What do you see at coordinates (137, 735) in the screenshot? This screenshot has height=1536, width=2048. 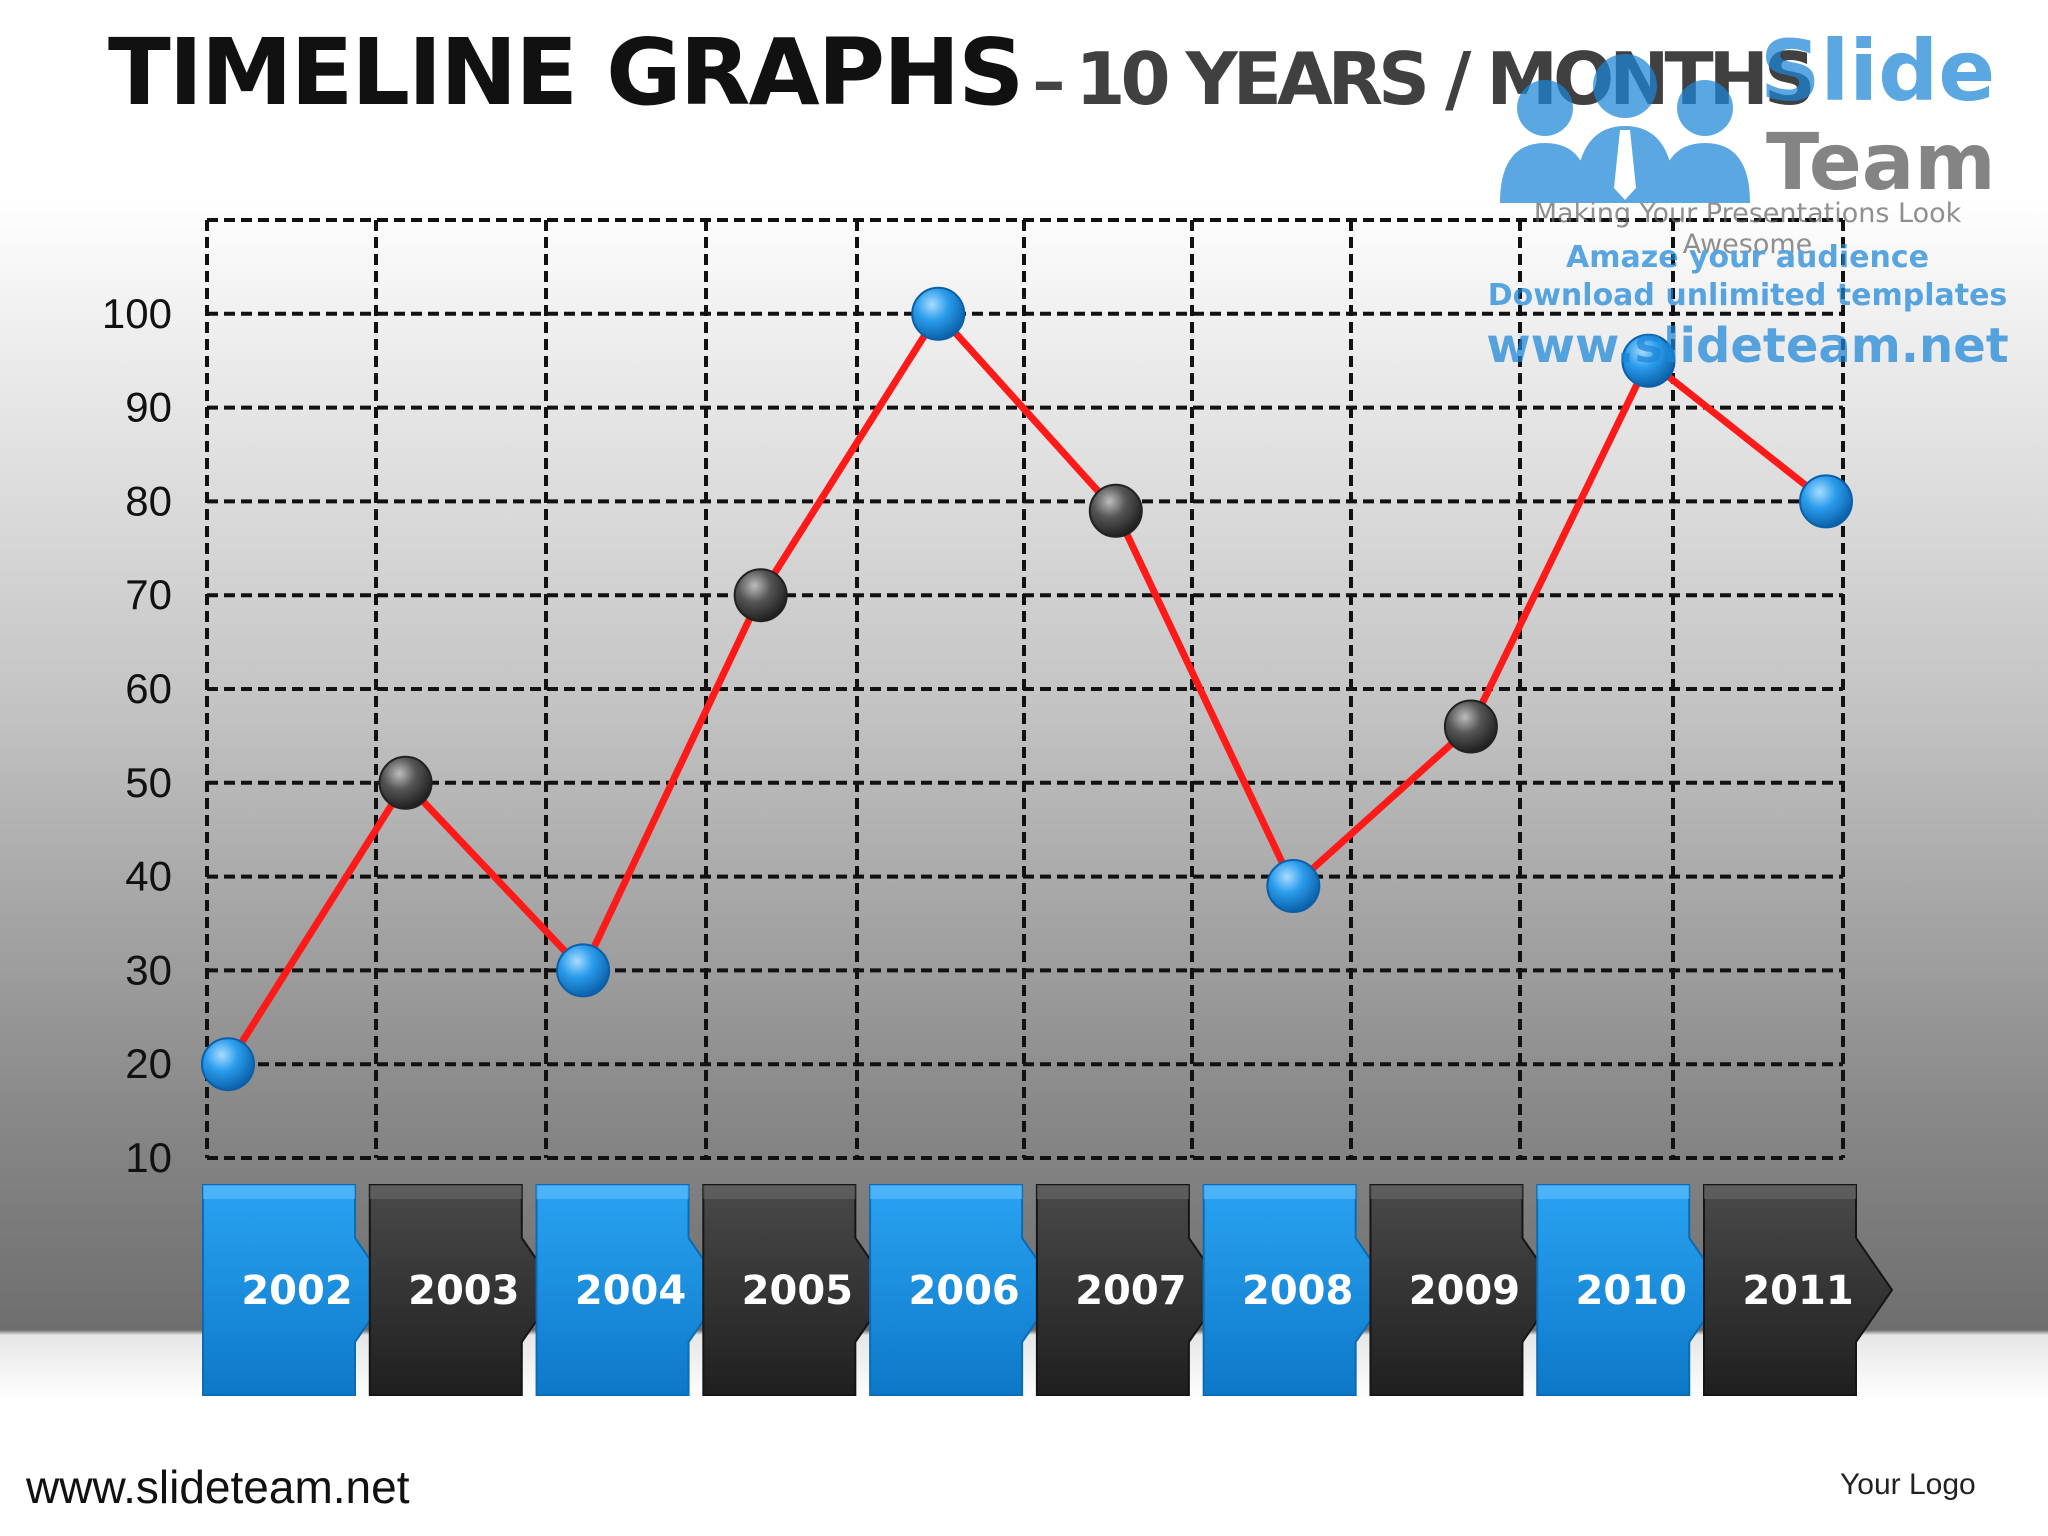 I see `y-axis-ticks: 10 20 30 40 50 60 70 80 90 100` at bounding box center [137, 735].